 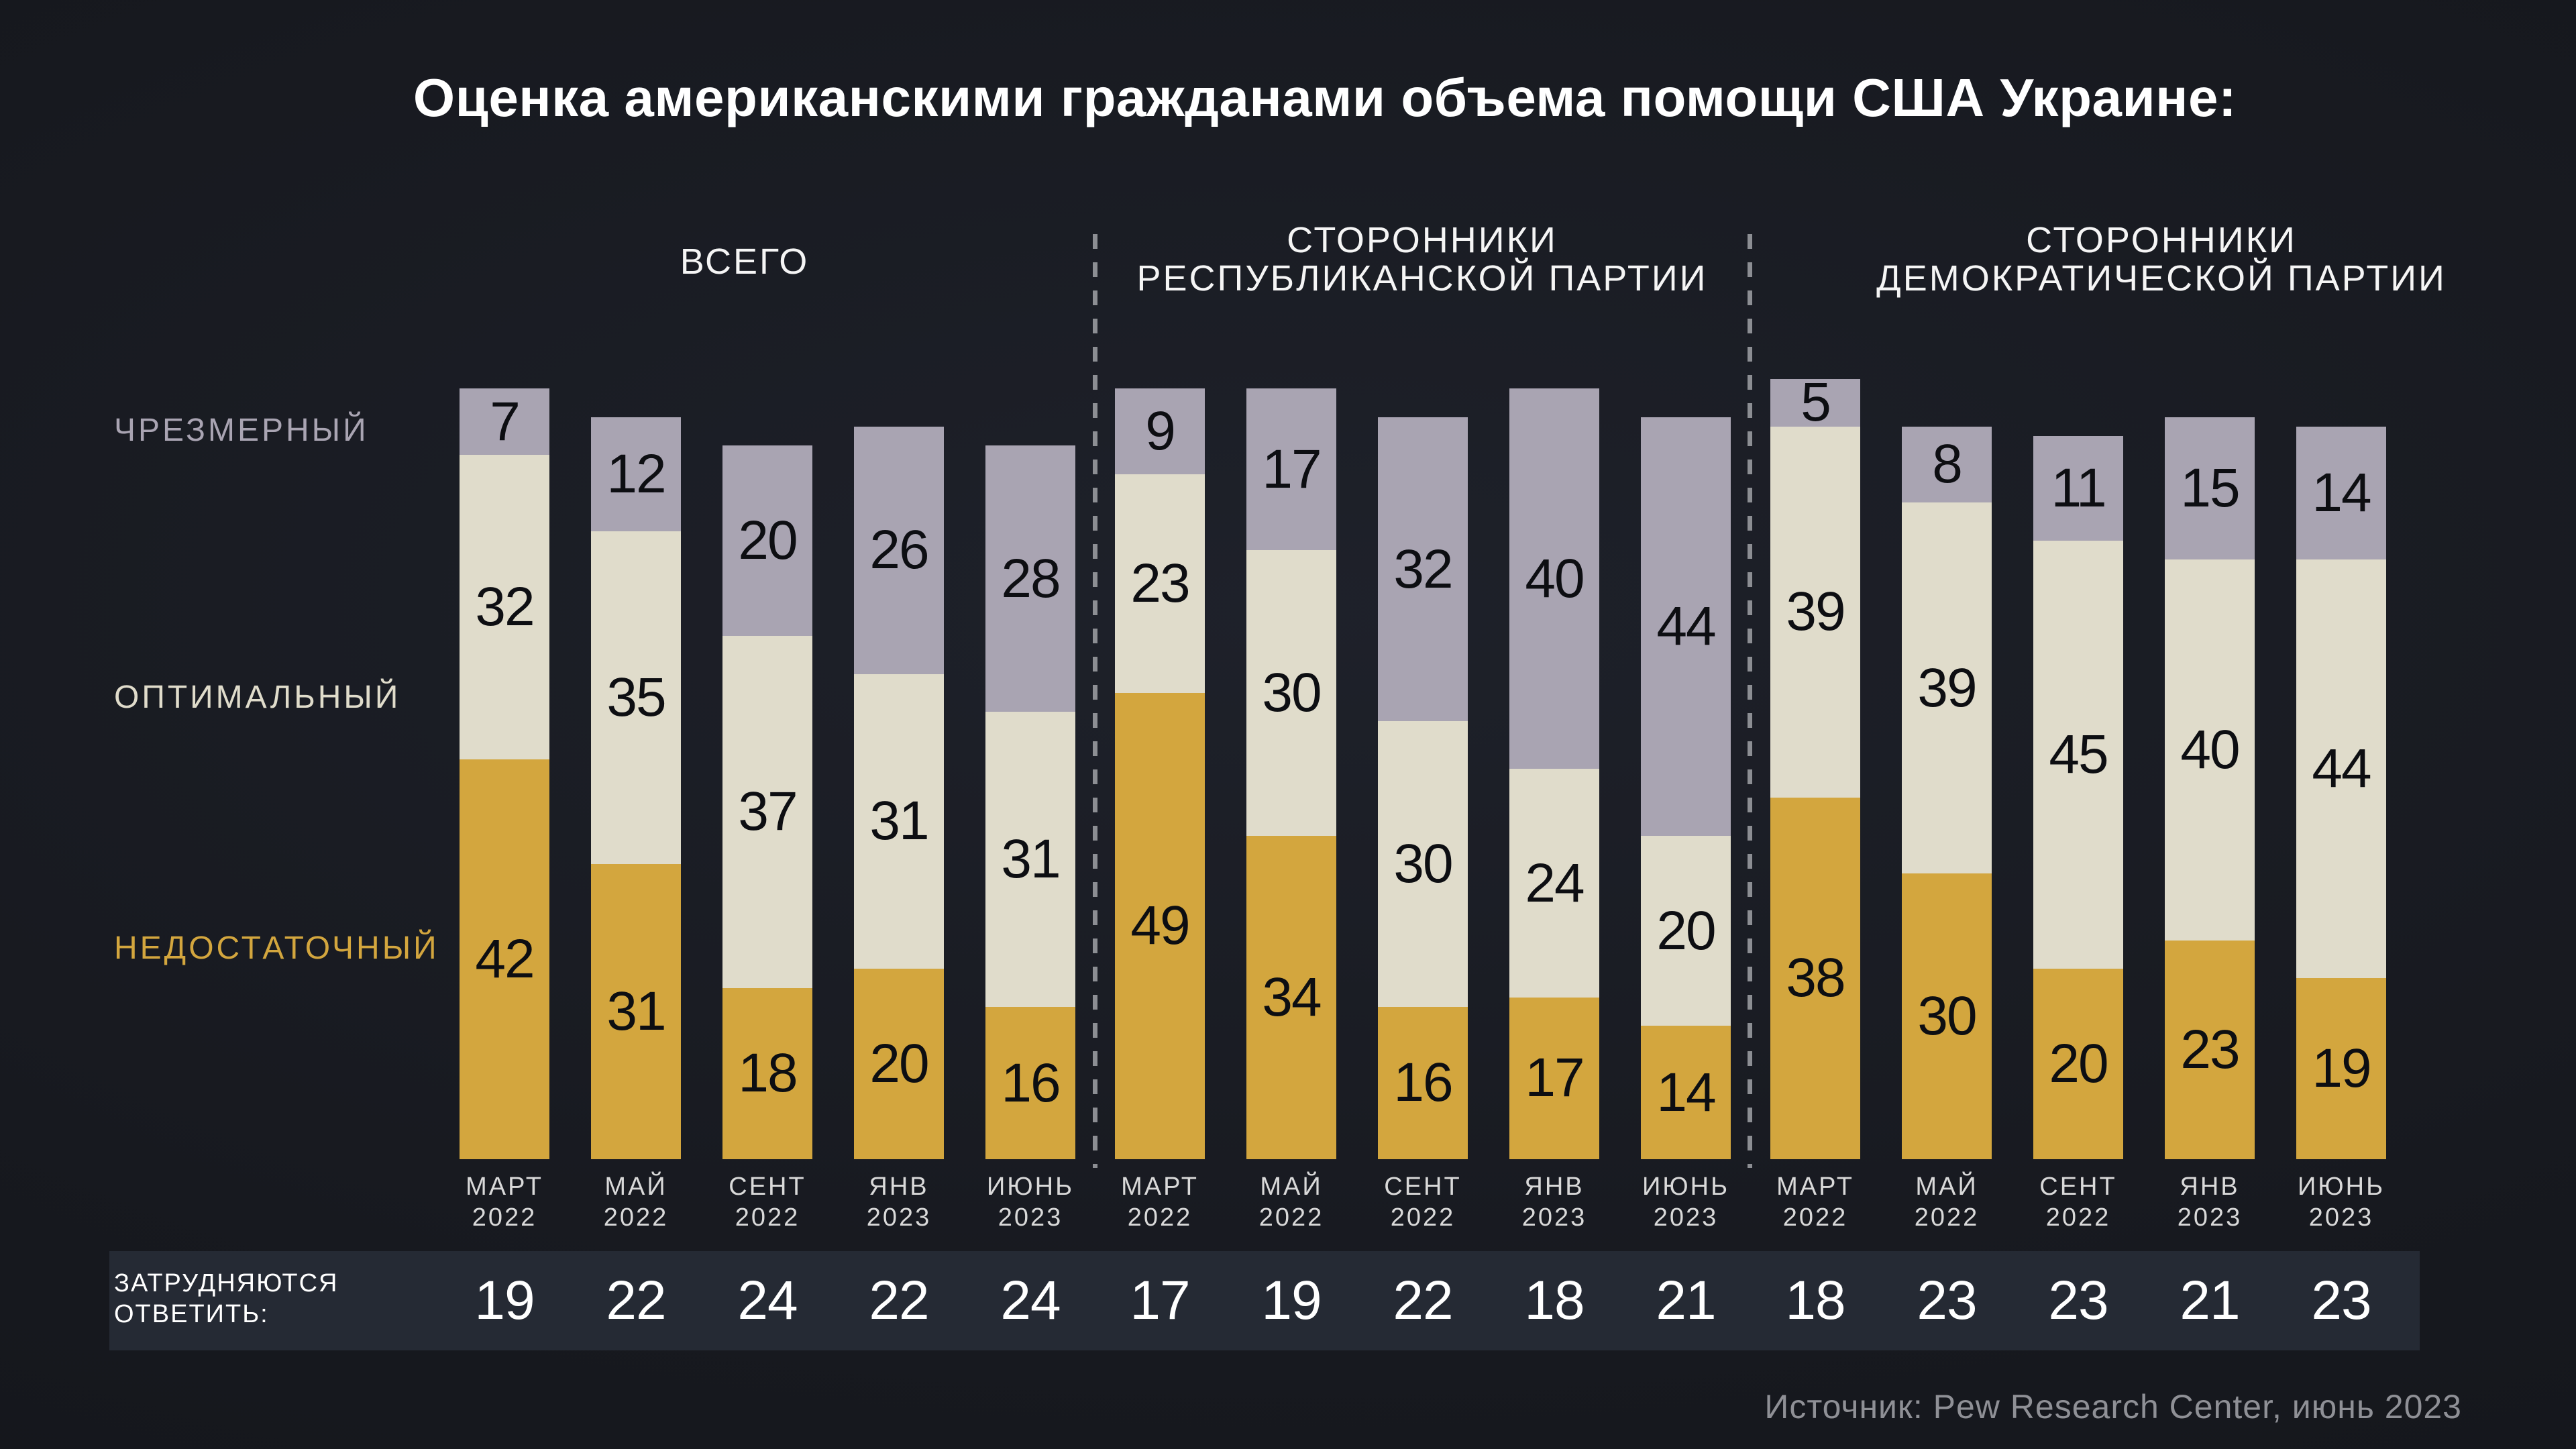 I want to click on bar: 15 40 23, so click(x=2210, y=788).